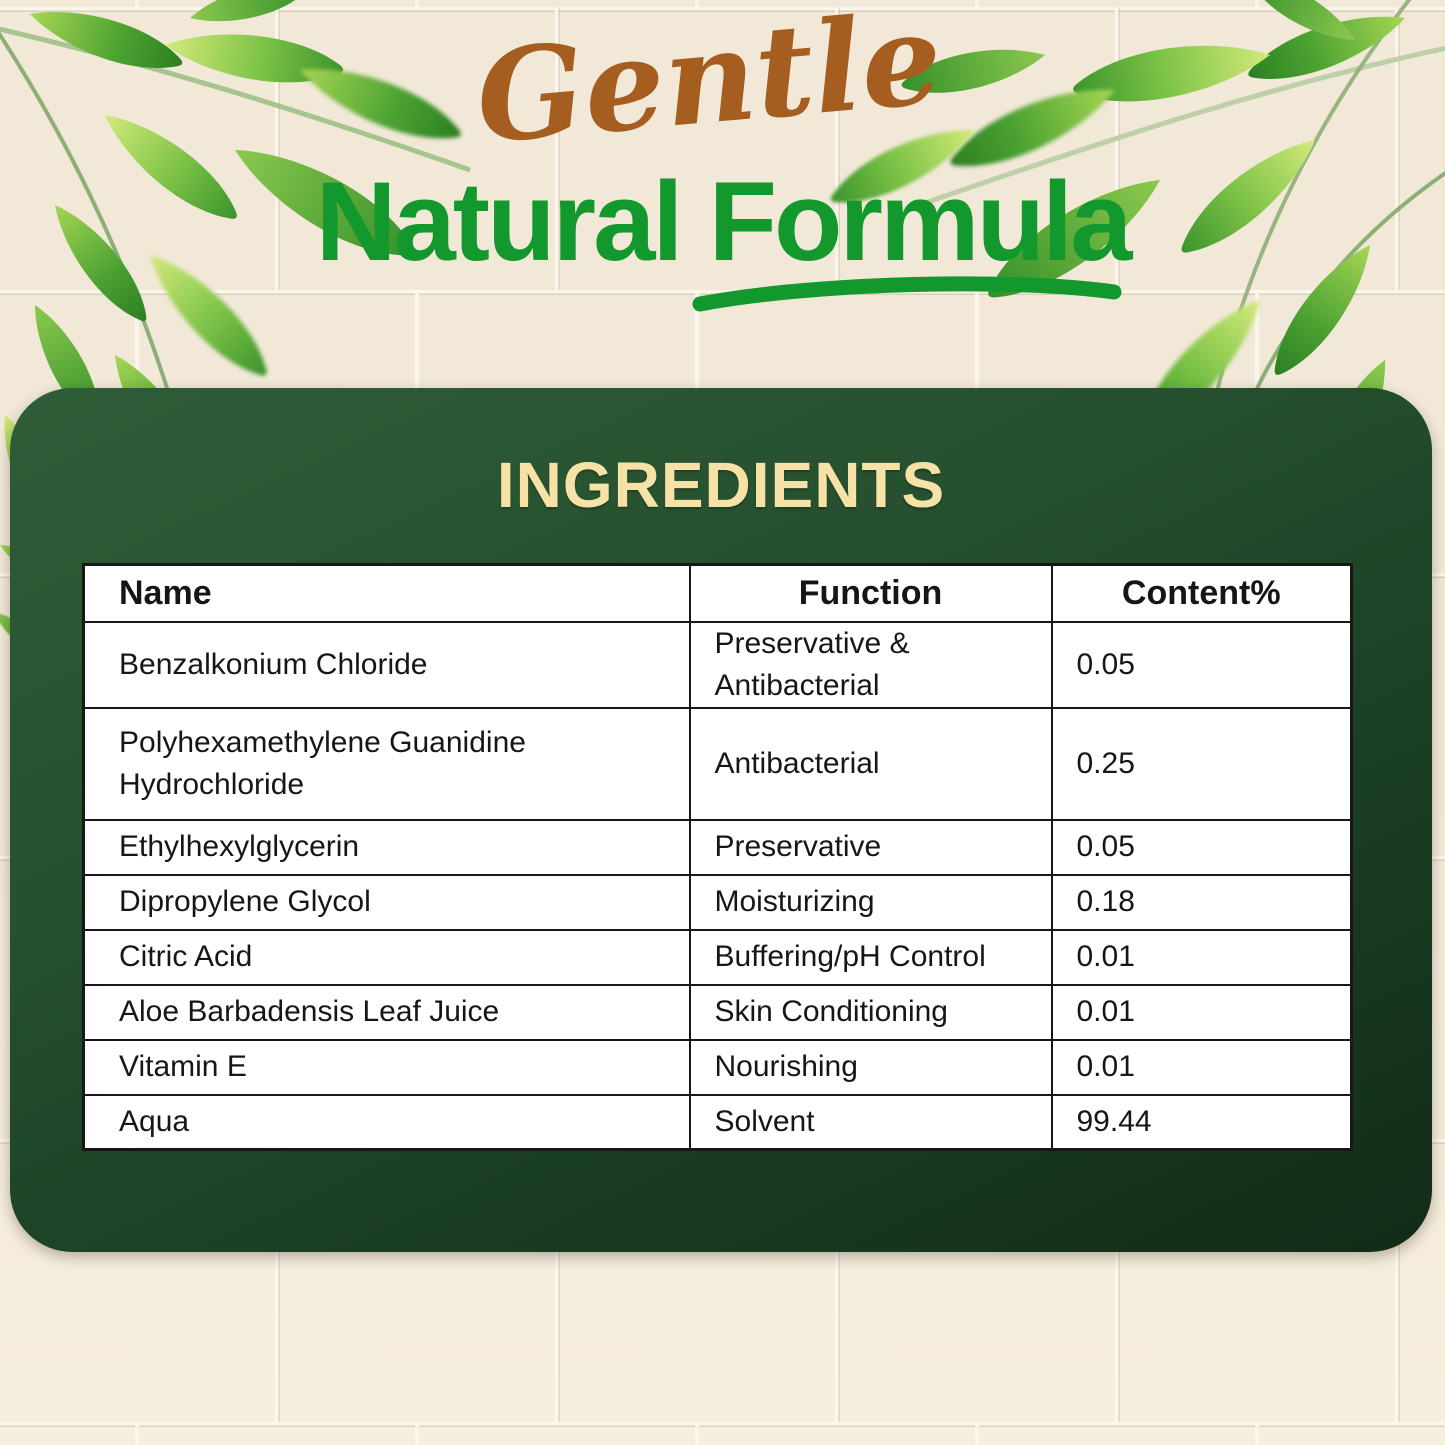 The image size is (1445, 1445). Describe the element at coordinates (1201, 1122) in the screenshot. I see `cell-content: 99.44` at that location.